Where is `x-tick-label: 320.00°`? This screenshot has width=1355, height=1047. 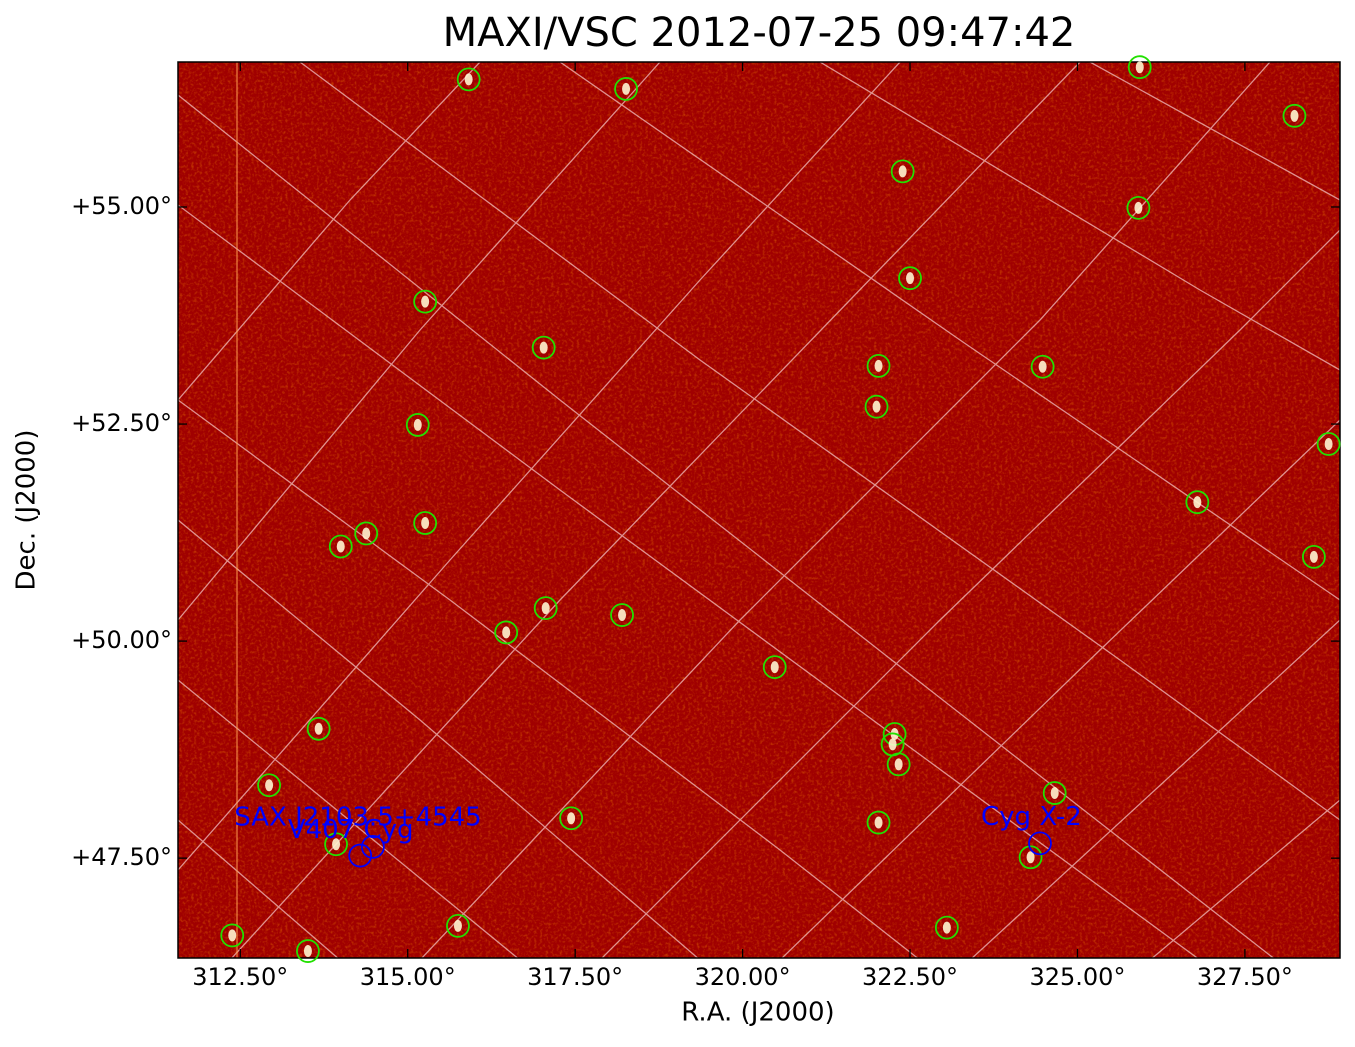
x-tick-label: 320.00° is located at coordinates (743, 977).